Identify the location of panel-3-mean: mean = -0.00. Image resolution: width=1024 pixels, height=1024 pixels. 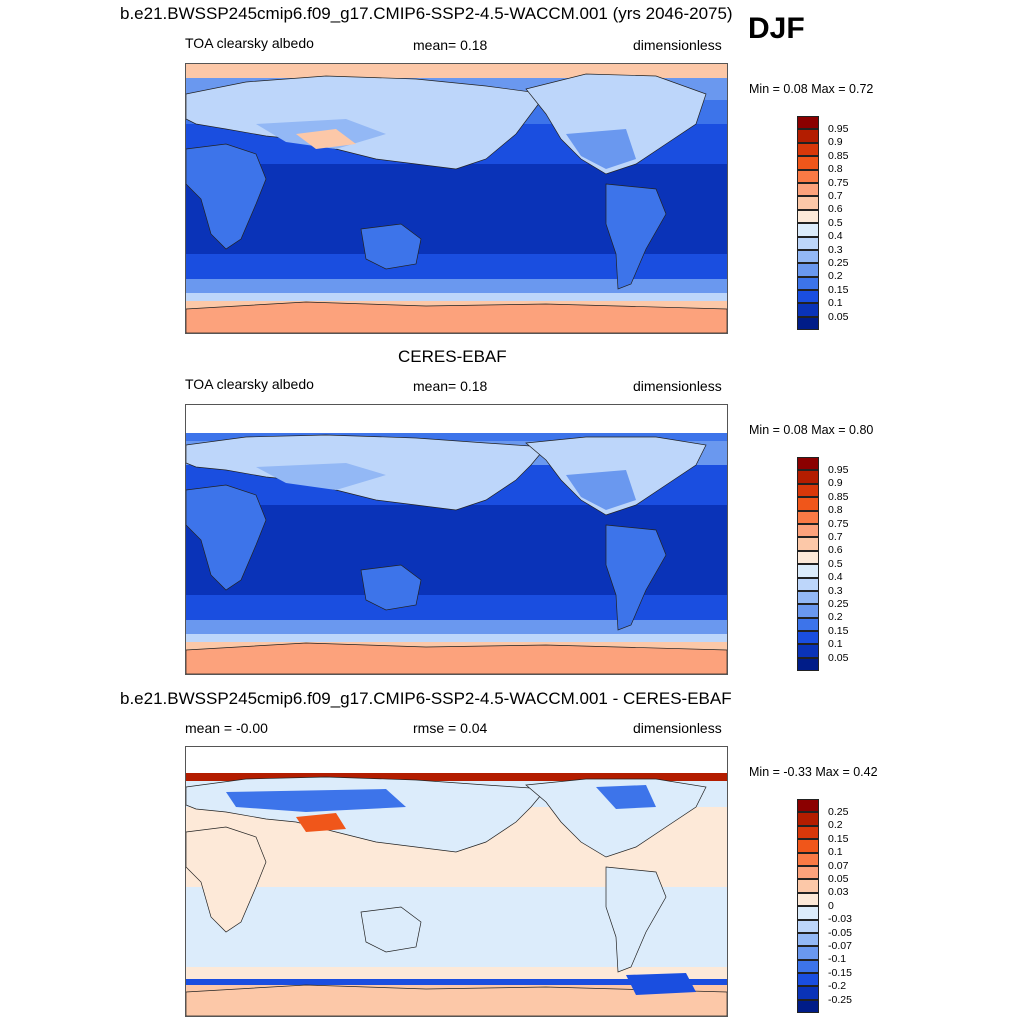
(226, 728).